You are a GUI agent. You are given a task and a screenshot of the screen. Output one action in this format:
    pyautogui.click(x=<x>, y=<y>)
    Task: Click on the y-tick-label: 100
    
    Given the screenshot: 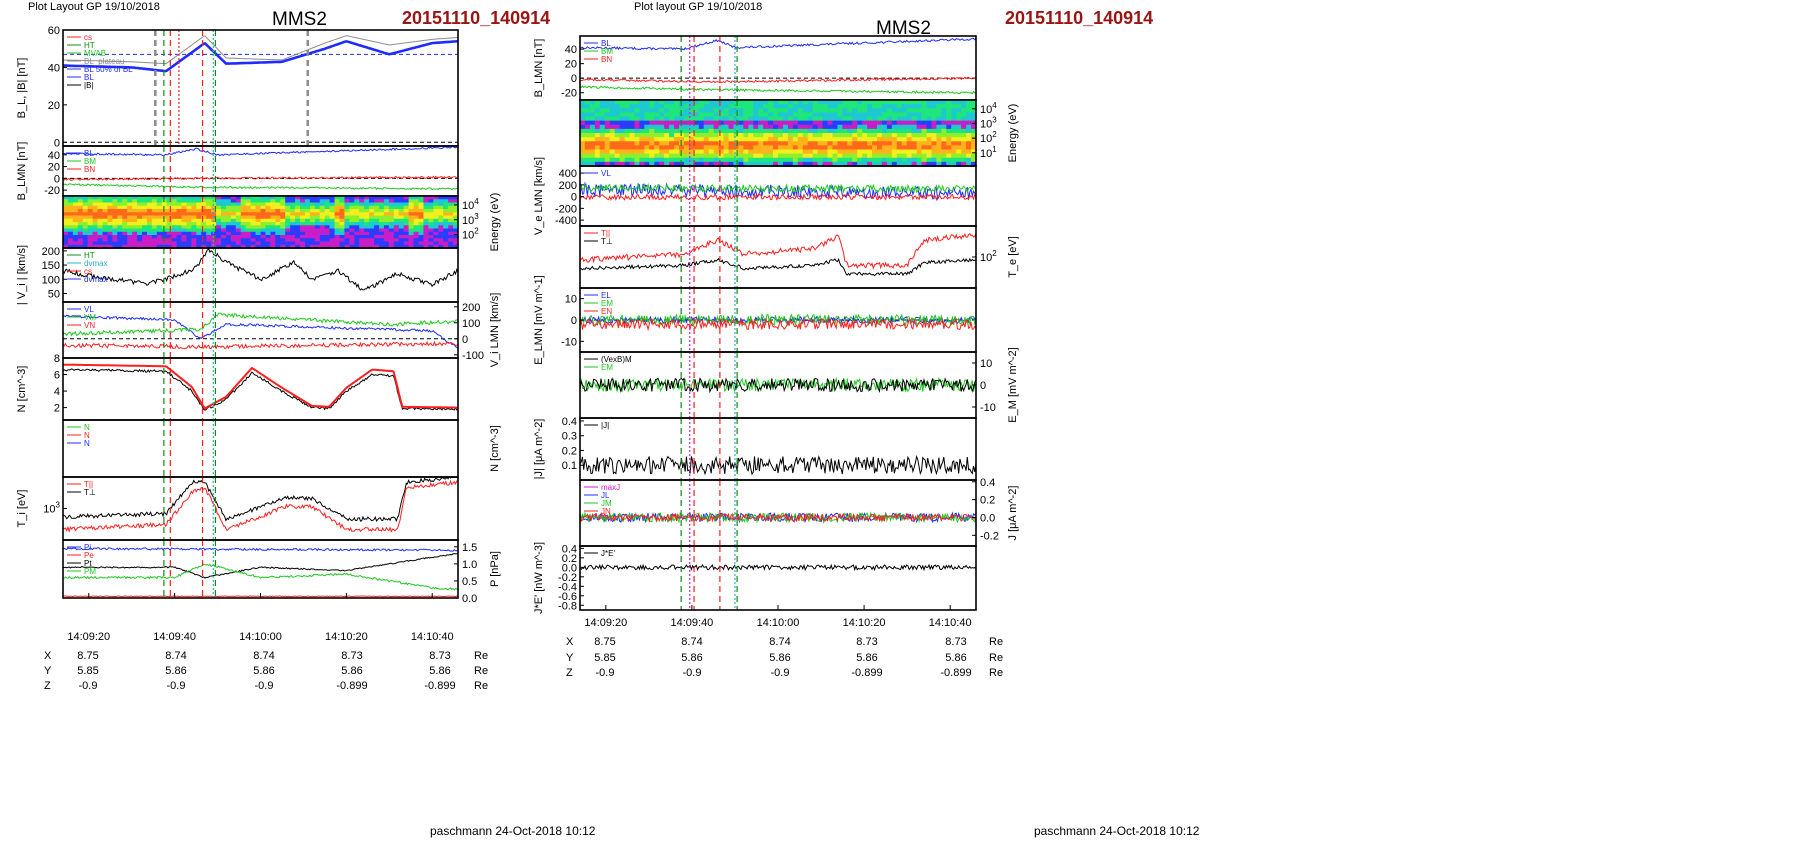 What is the action you would take?
    pyautogui.click(x=471, y=324)
    